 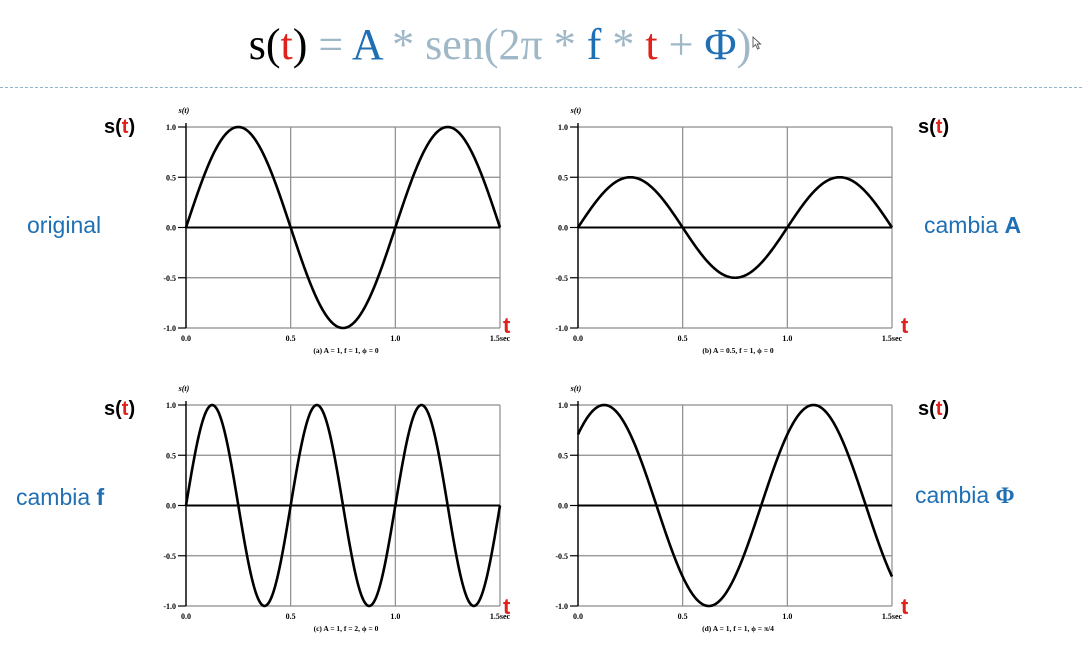 What do you see at coordinates (738, 350) in the screenshot?
I see `chart-caption: (b) A = 0.5, f = 1, ϕ = 0` at bounding box center [738, 350].